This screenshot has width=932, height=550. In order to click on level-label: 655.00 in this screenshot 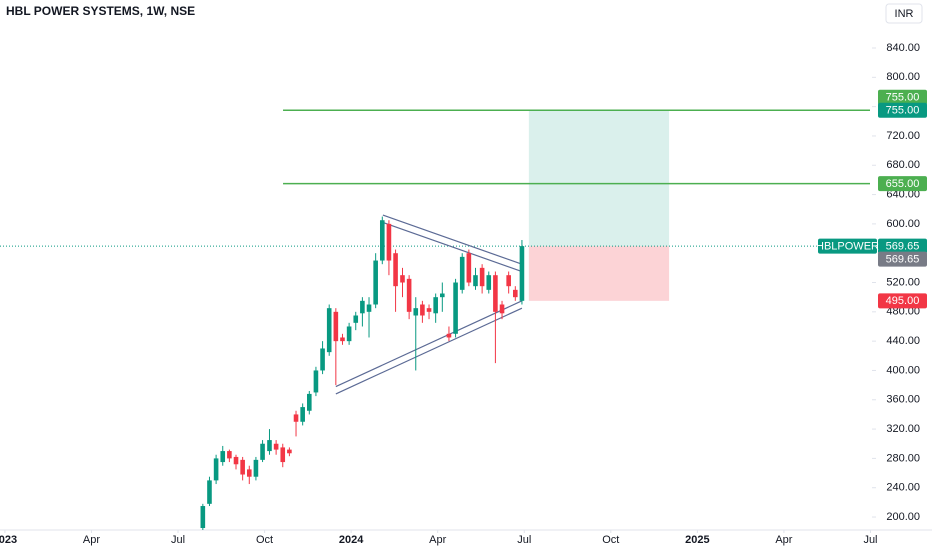, I will do `click(903, 184)`.